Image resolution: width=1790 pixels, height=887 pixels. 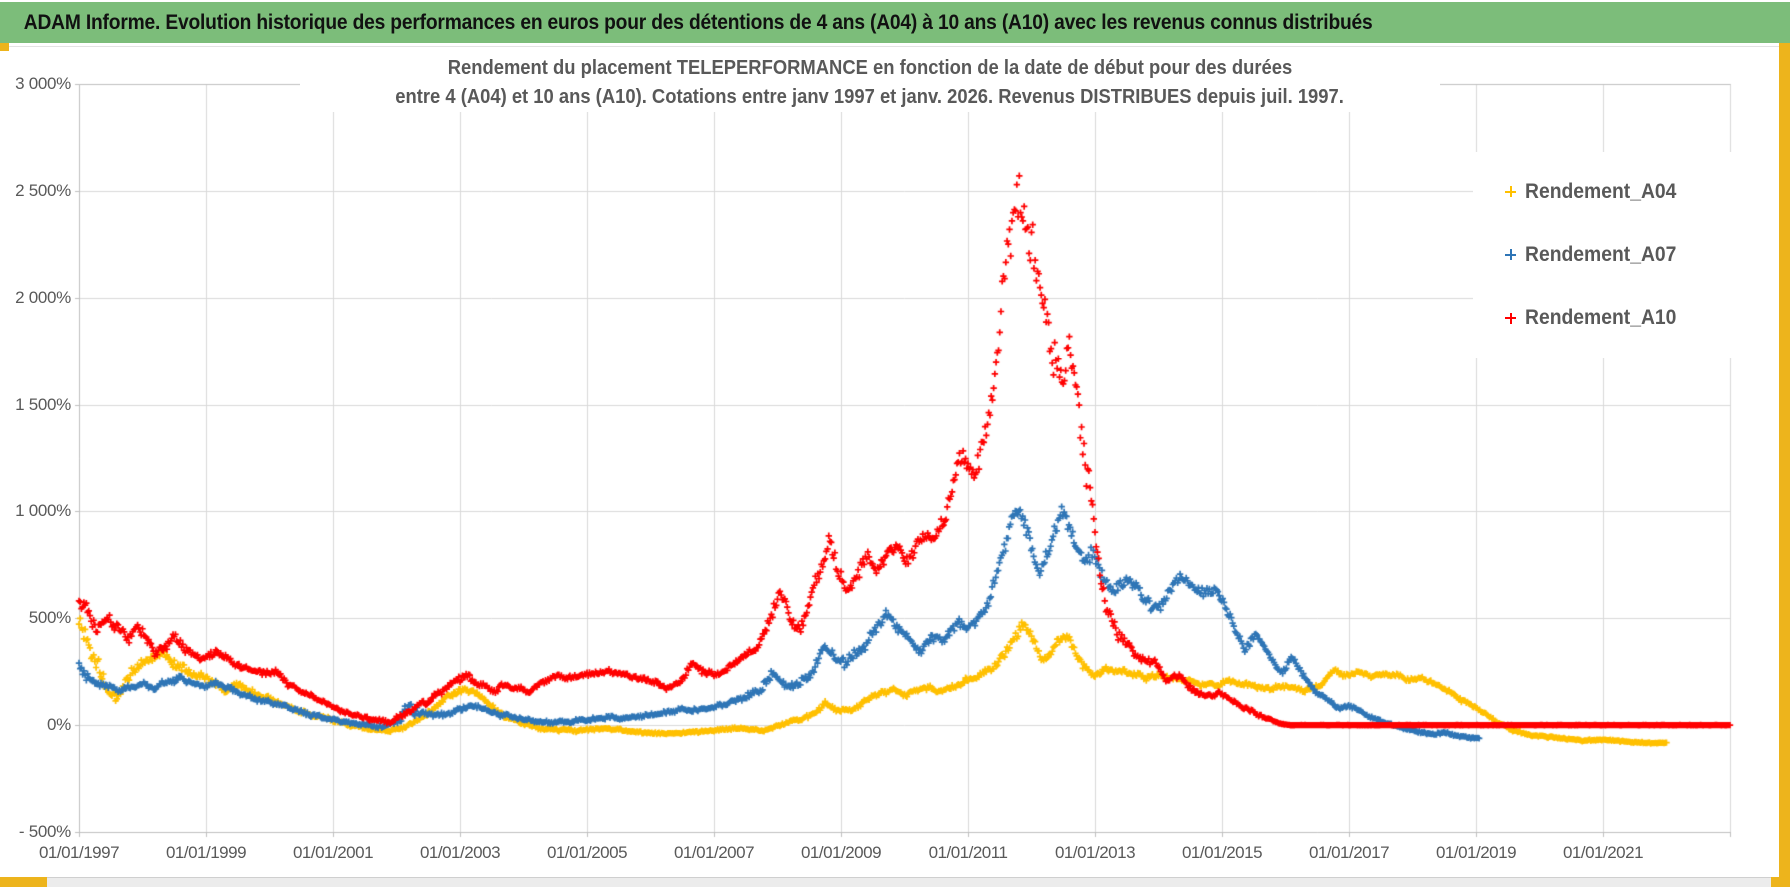 I want to click on legend-item-rendement_a07: Rendement_A07, so click(x=1626, y=255).